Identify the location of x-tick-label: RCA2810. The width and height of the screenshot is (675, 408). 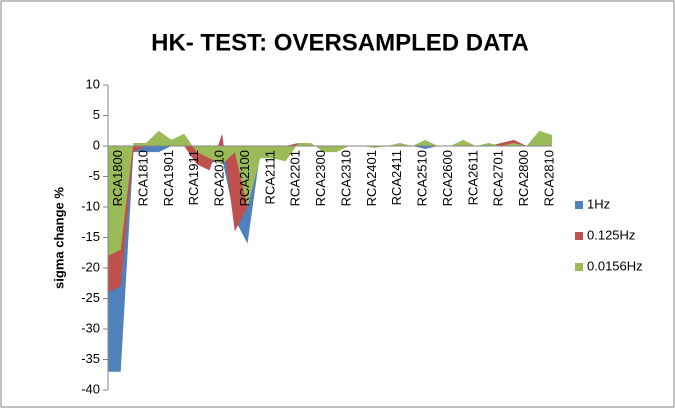
(548, 178).